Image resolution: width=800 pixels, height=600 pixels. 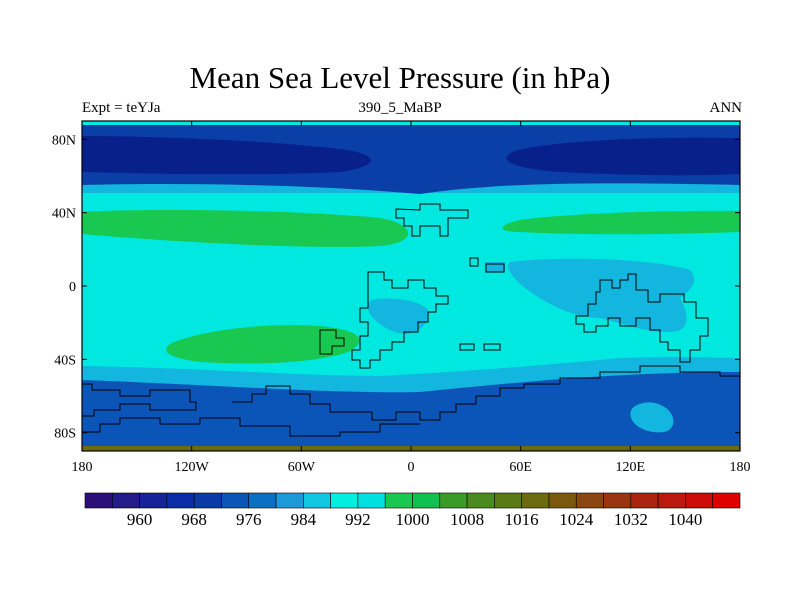 I want to click on colorbar-label: 992, so click(x=358, y=519).